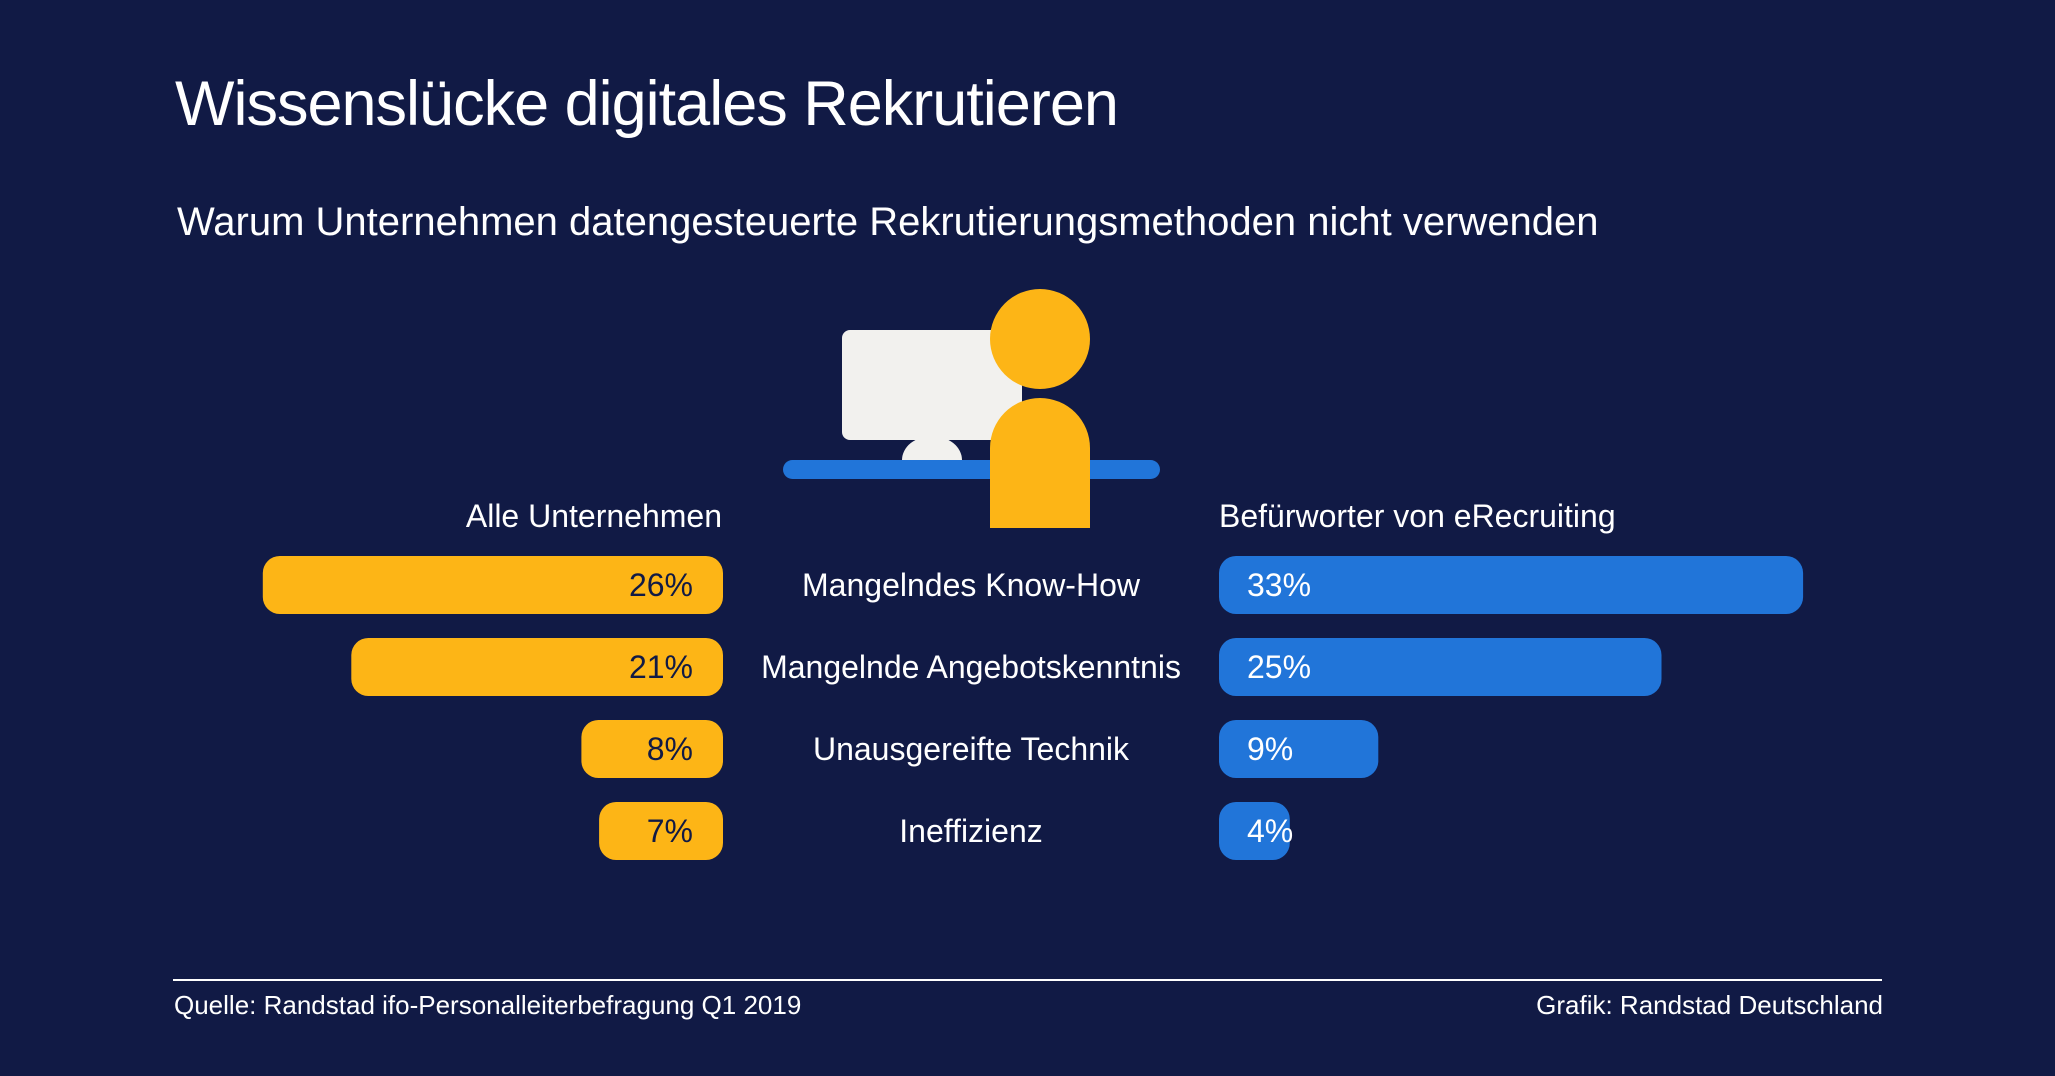 The width and height of the screenshot is (2055, 1076). Describe the element at coordinates (971, 667) in the screenshot. I see `category-label-1: Mangelnde Angebotskenntnis` at that location.